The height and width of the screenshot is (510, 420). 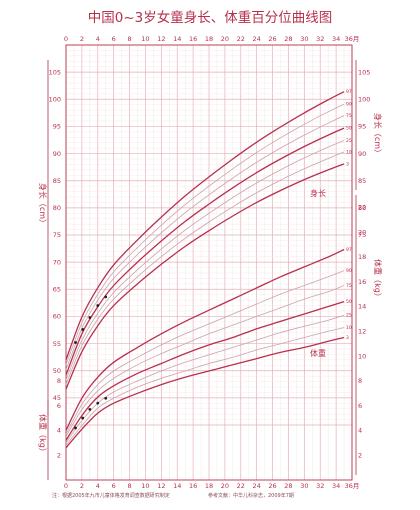 What do you see at coordinates (362, 127) in the screenshot?
I see `length-tick-label-right: 95` at bounding box center [362, 127].